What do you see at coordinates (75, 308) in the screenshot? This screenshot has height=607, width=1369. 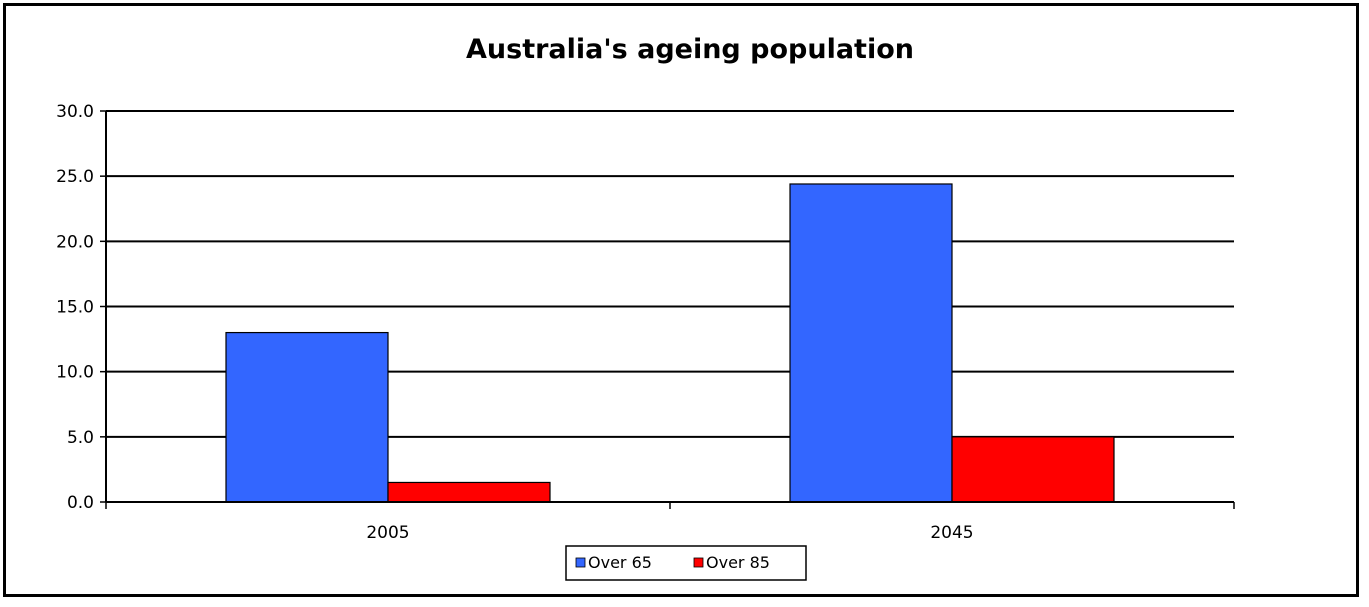 I see `y-tick-label: 15.0` at bounding box center [75, 308].